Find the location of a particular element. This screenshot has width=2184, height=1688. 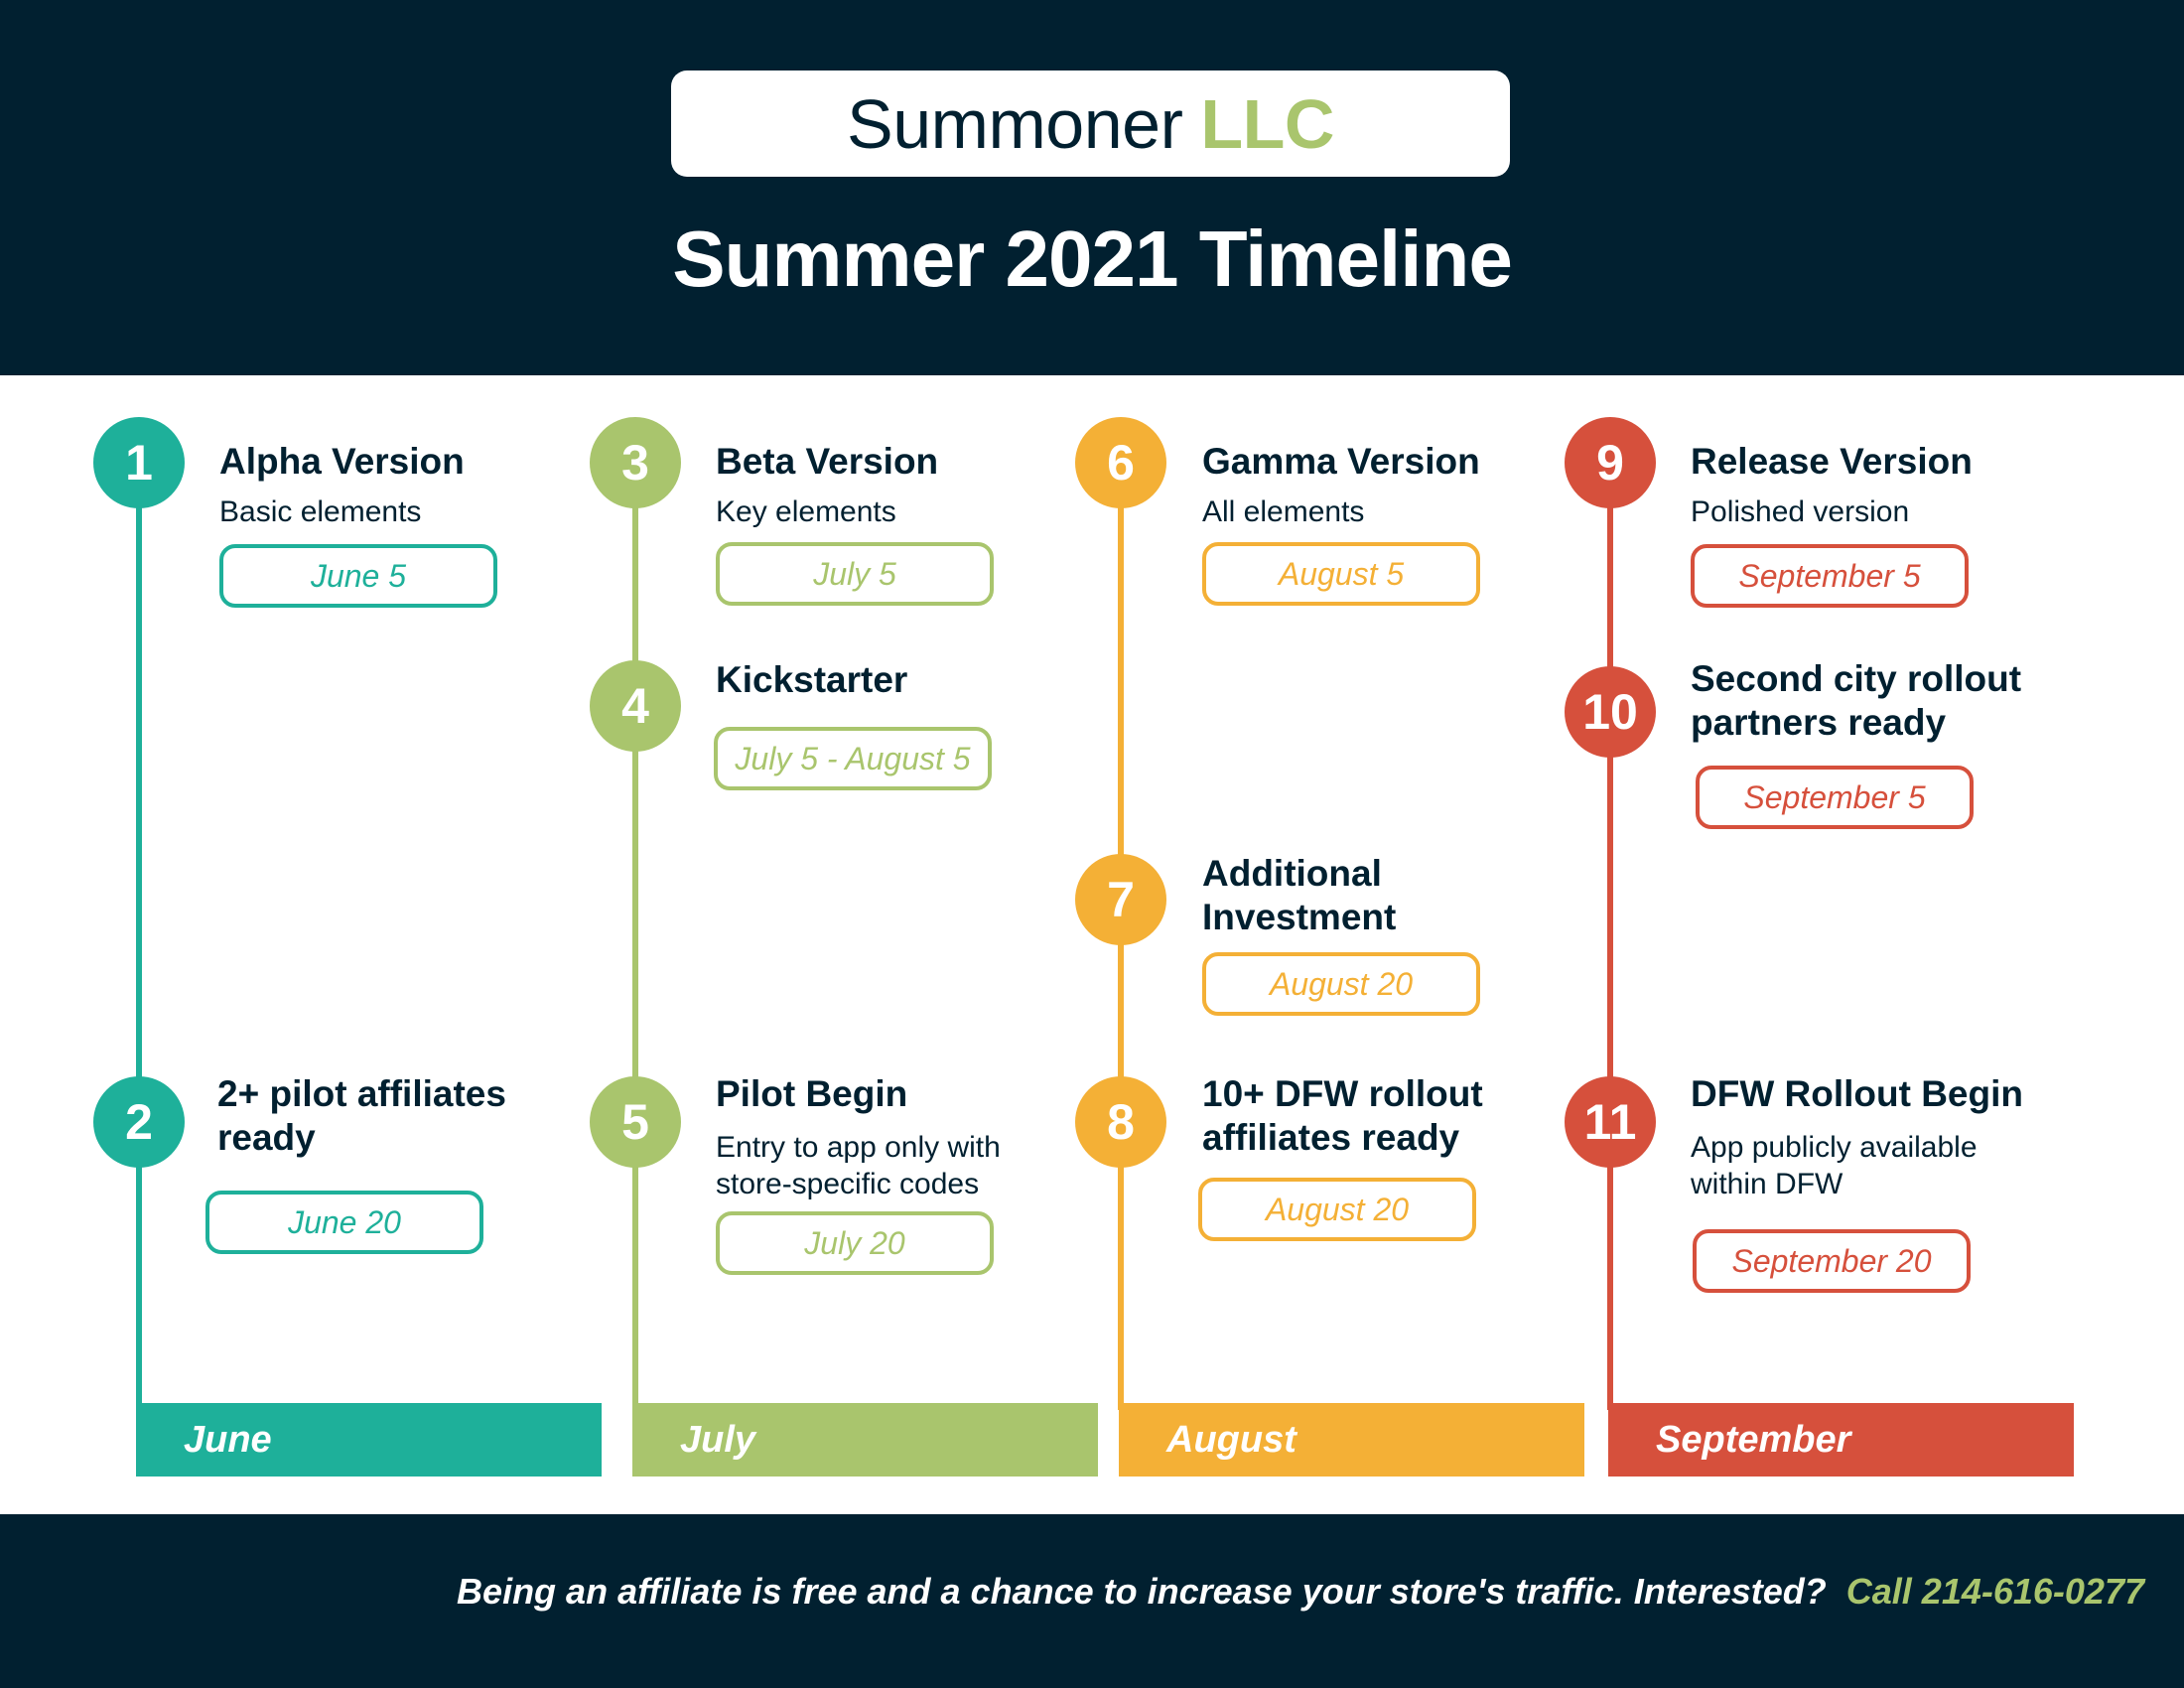

milestone-number-11: 11 is located at coordinates (1610, 1122).